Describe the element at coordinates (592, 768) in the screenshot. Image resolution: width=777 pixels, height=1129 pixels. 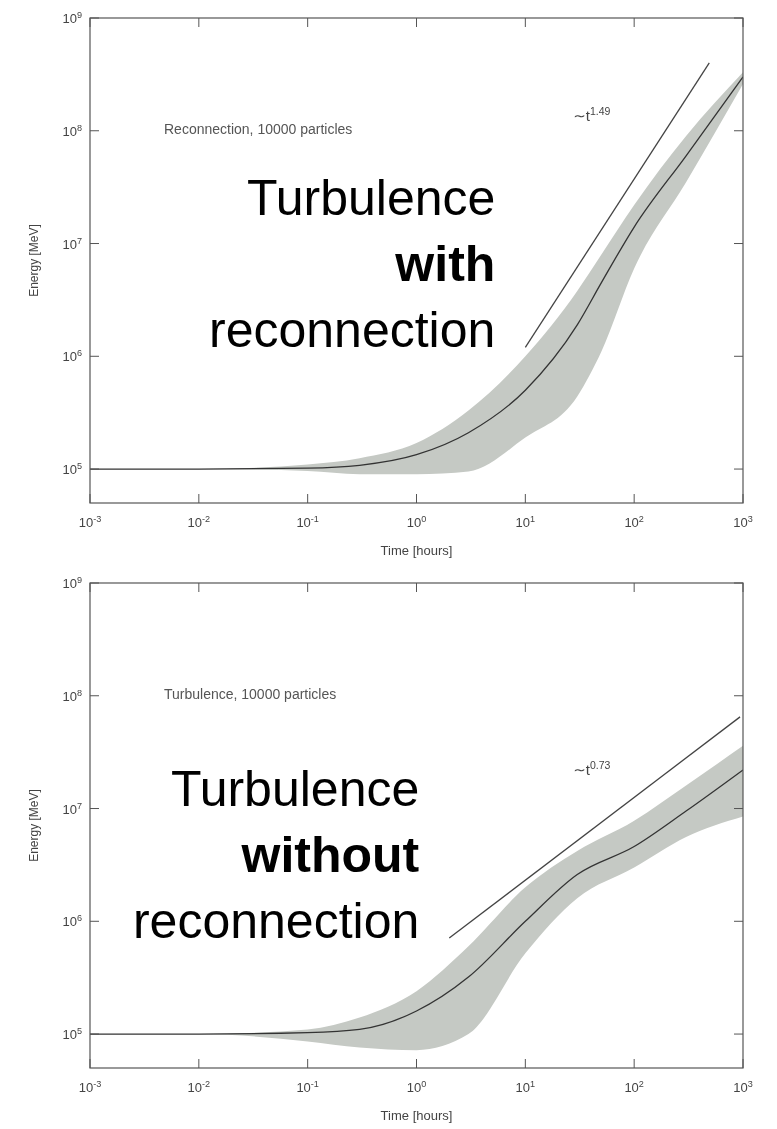
I see `annotation: ∼t$^{0.73}$` at that location.